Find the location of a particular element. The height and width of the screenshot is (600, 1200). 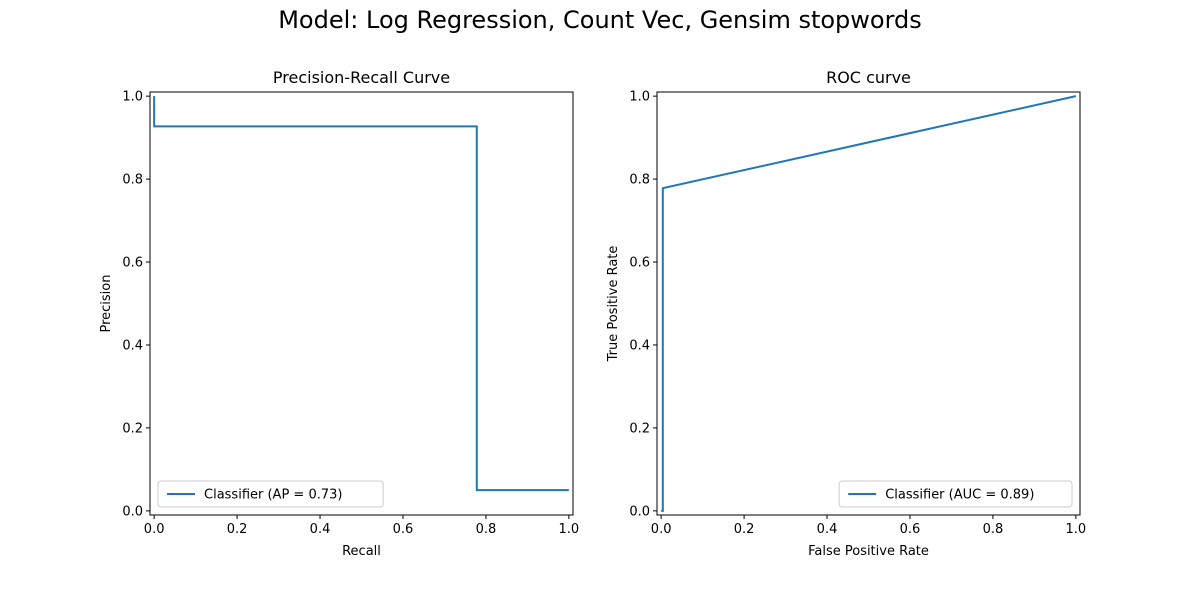

chart-1-y-tick-label: 0.0 is located at coordinates (639, 511).